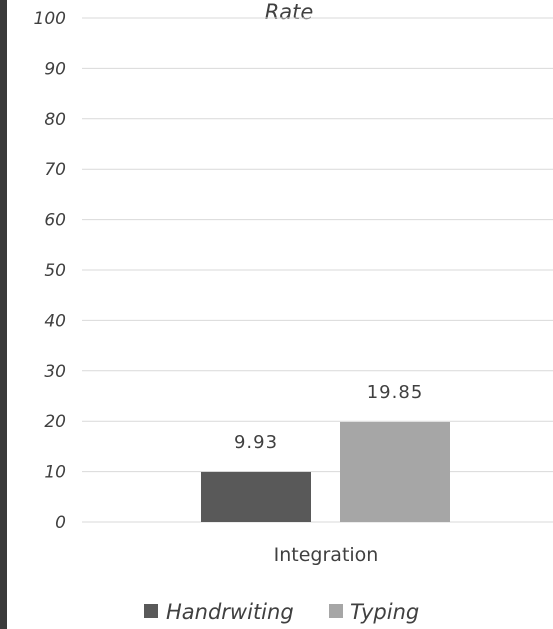  What do you see at coordinates (289, 12) in the screenshot?
I see `chart-title: Rate` at bounding box center [289, 12].